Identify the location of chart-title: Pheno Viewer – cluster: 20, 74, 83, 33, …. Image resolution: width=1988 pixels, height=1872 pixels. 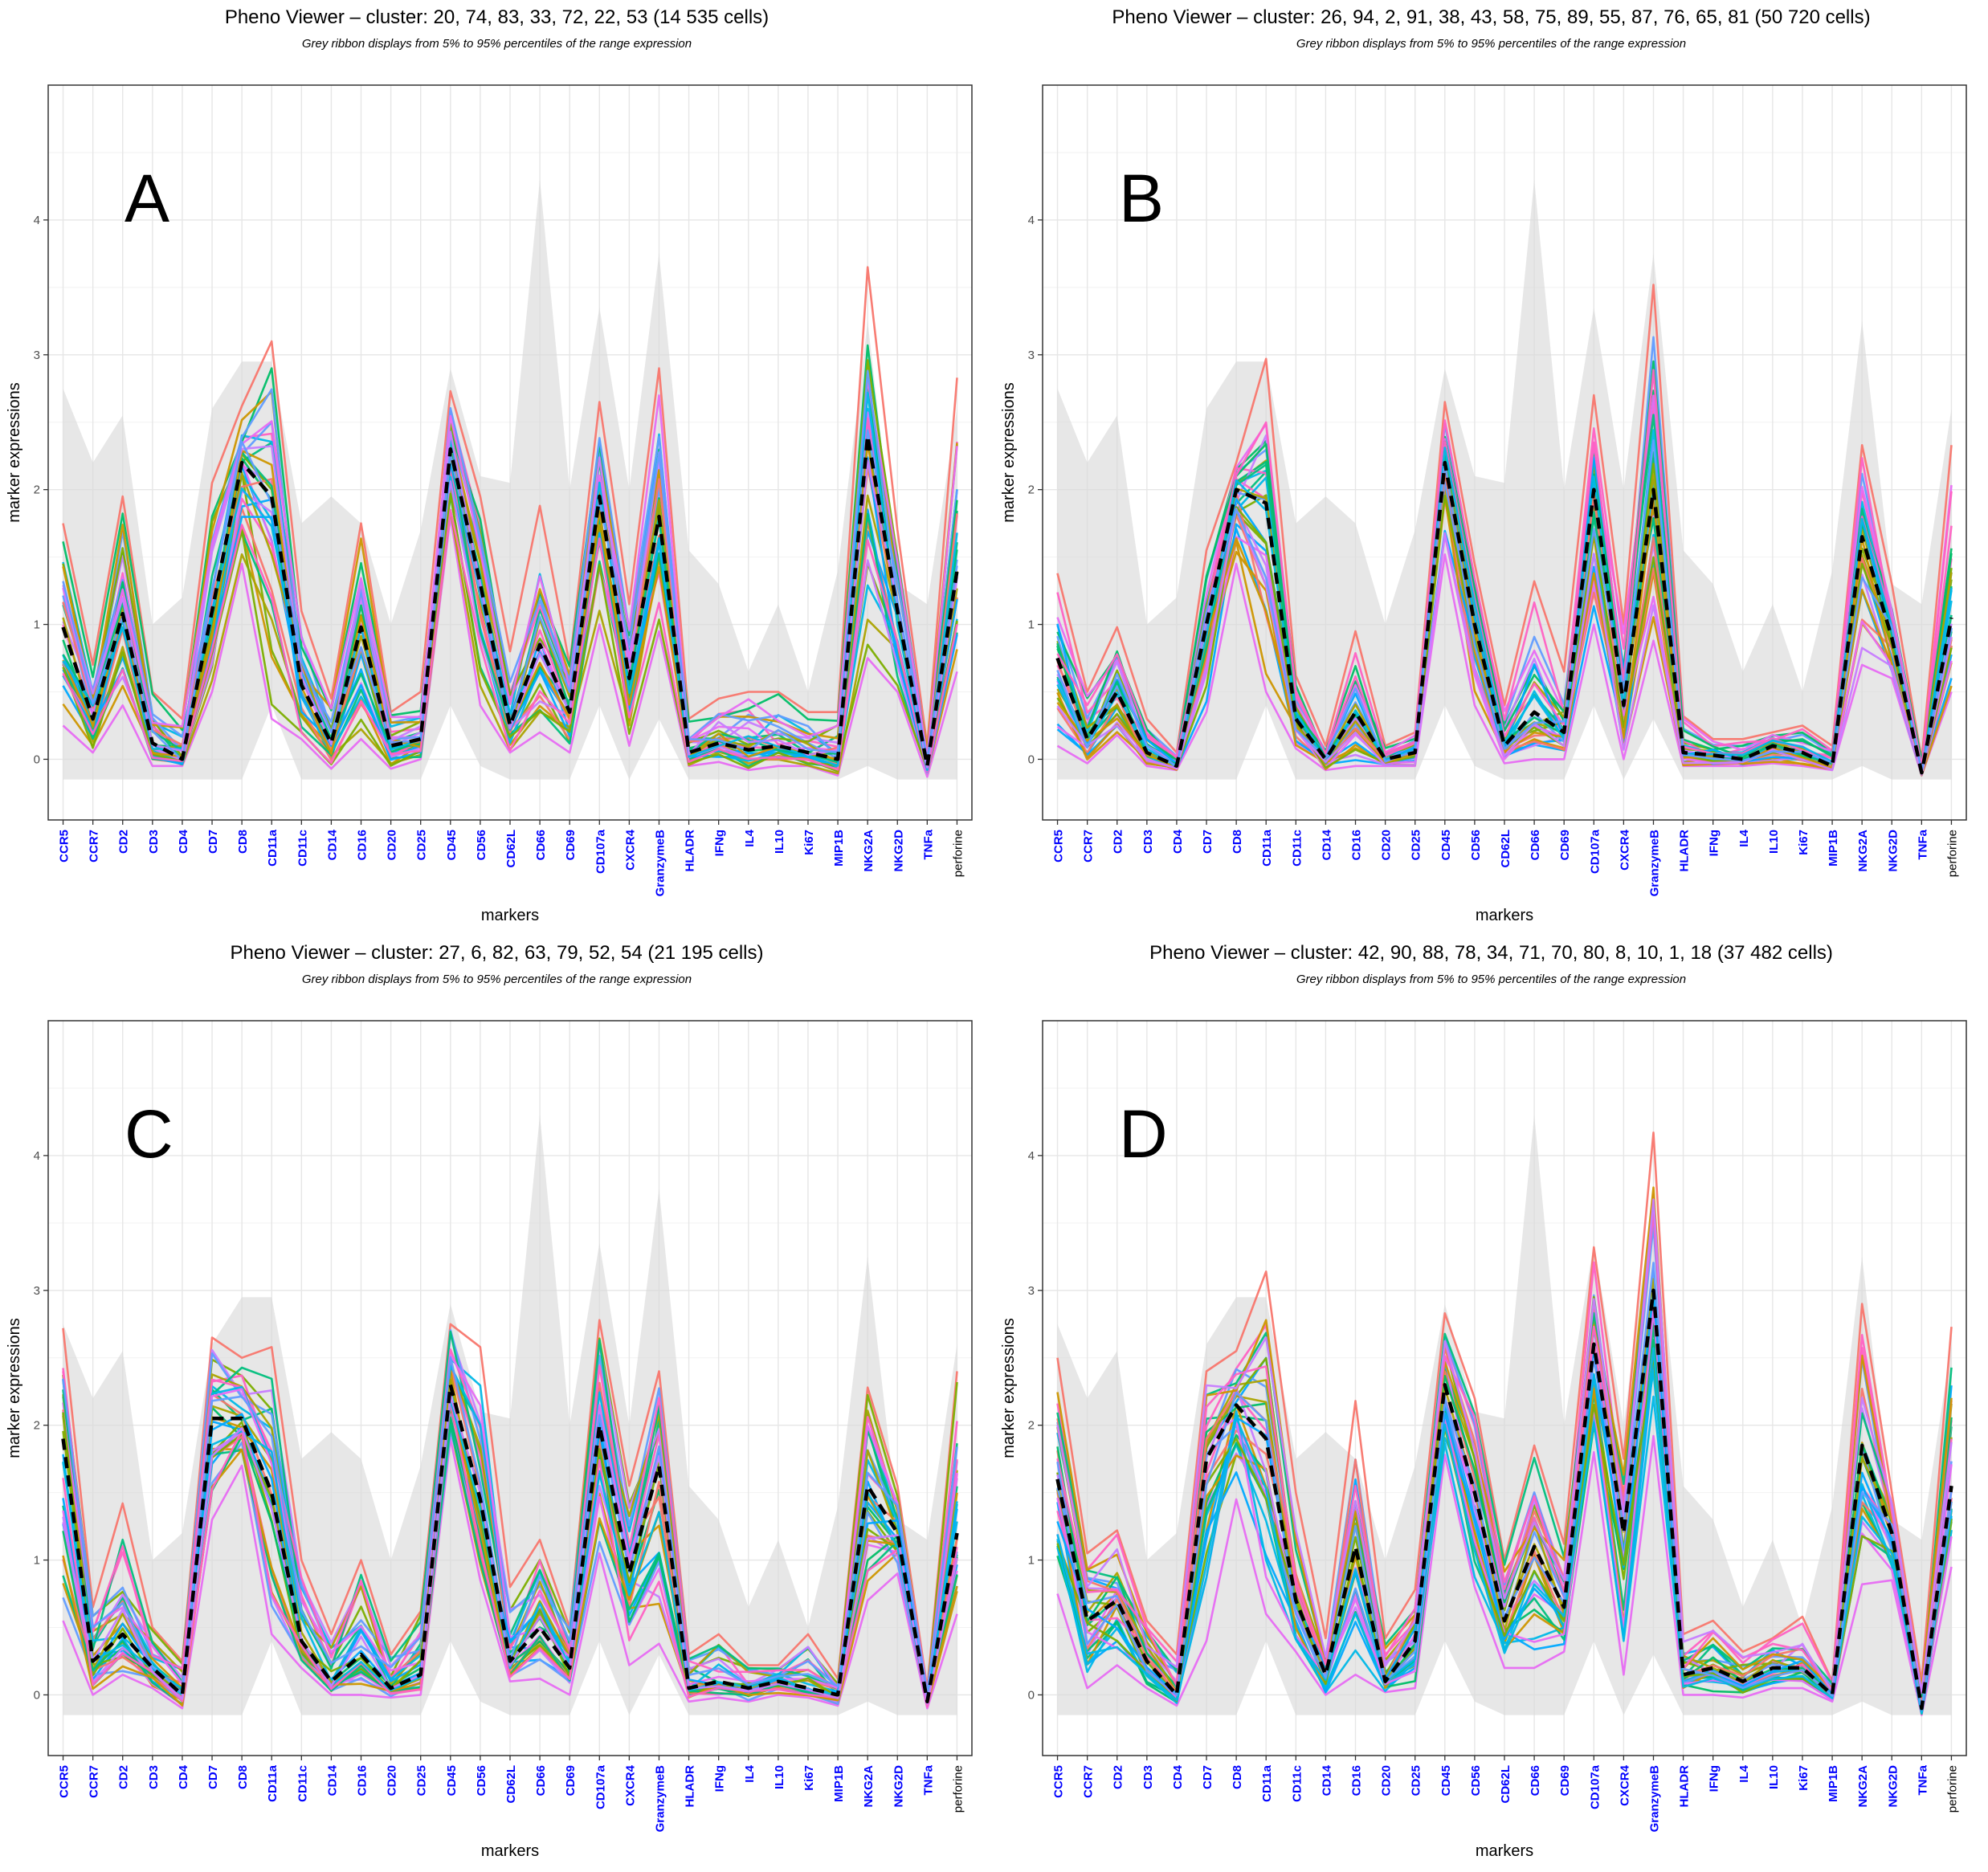
(496, 17).